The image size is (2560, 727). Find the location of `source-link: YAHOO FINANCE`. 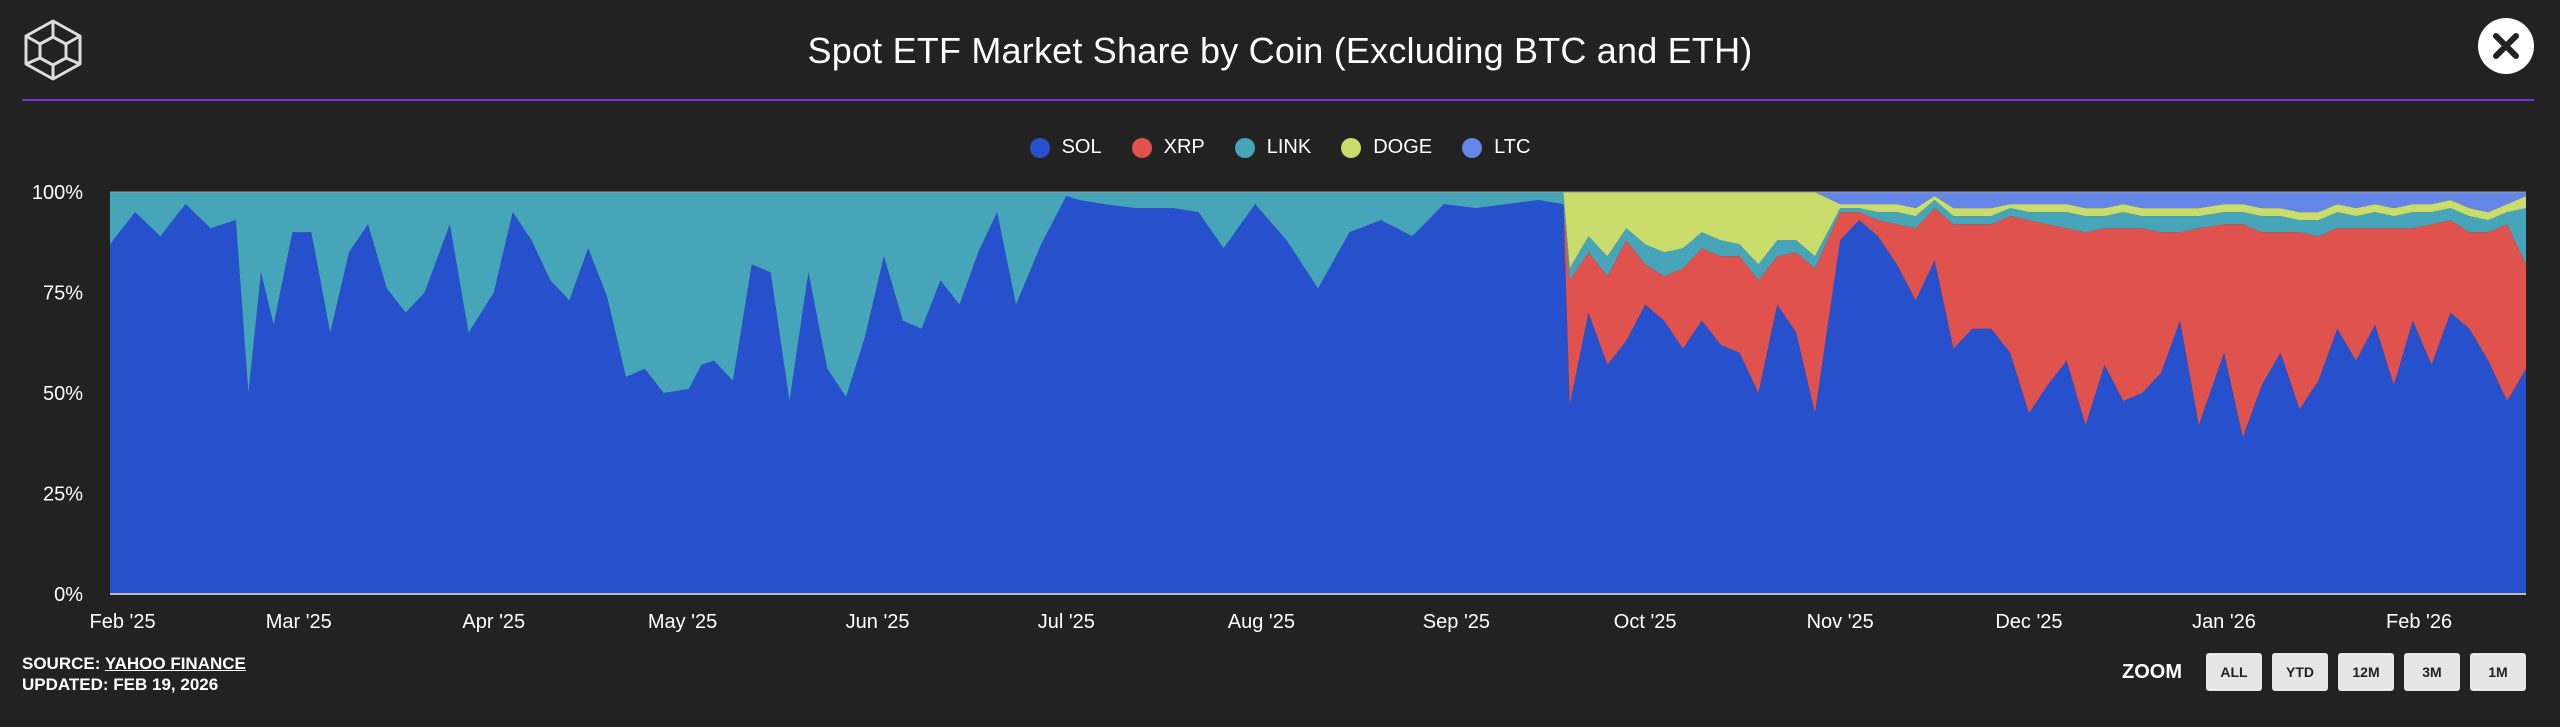

source-link: YAHOO FINANCE is located at coordinates (175, 663).